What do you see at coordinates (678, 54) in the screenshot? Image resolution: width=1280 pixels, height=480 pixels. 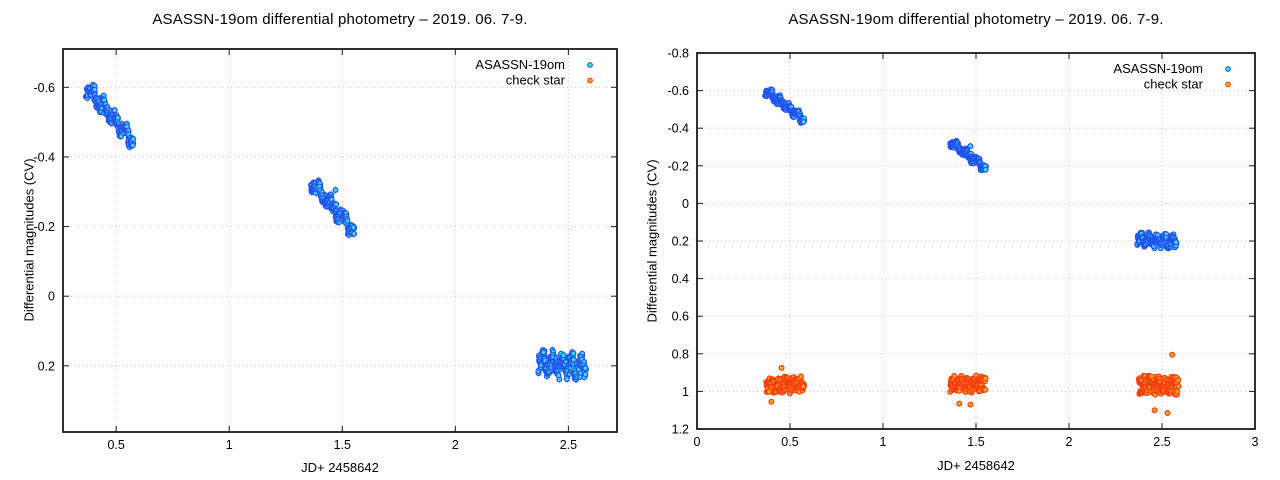 I see `y-tick-label: -0.8` at bounding box center [678, 54].